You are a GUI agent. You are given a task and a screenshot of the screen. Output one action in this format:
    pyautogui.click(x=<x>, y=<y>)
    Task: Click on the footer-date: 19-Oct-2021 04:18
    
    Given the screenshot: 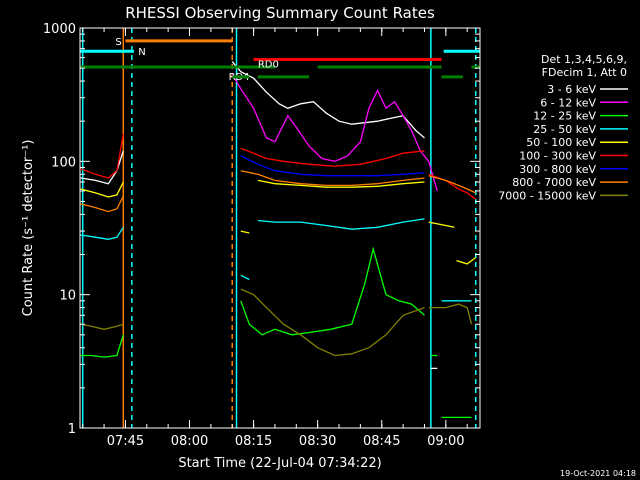 What is the action you would take?
    pyautogui.click(x=598, y=473)
    